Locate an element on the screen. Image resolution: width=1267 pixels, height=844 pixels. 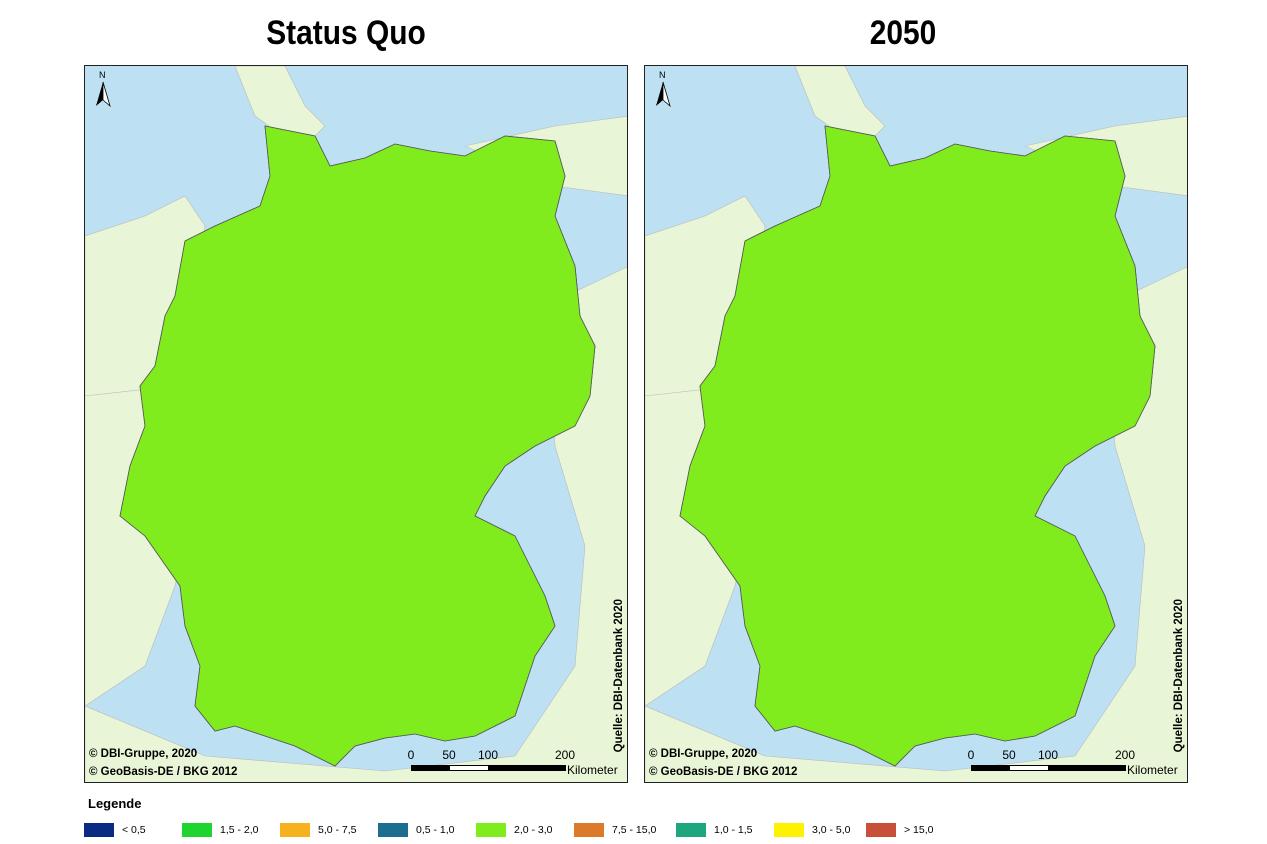
legend-label: 2,0 - 3,0 is located at coordinates (533, 830).